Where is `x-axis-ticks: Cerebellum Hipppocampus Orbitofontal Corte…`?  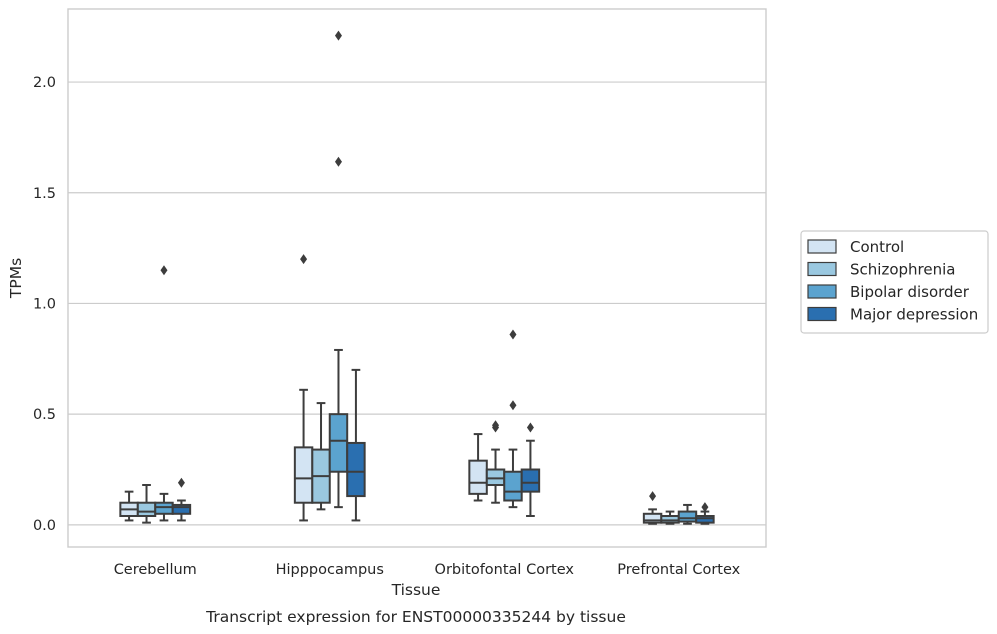 x-axis-ticks: Cerebellum Hipppocampus Orbitofontal Corte… is located at coordinates (427, 570).